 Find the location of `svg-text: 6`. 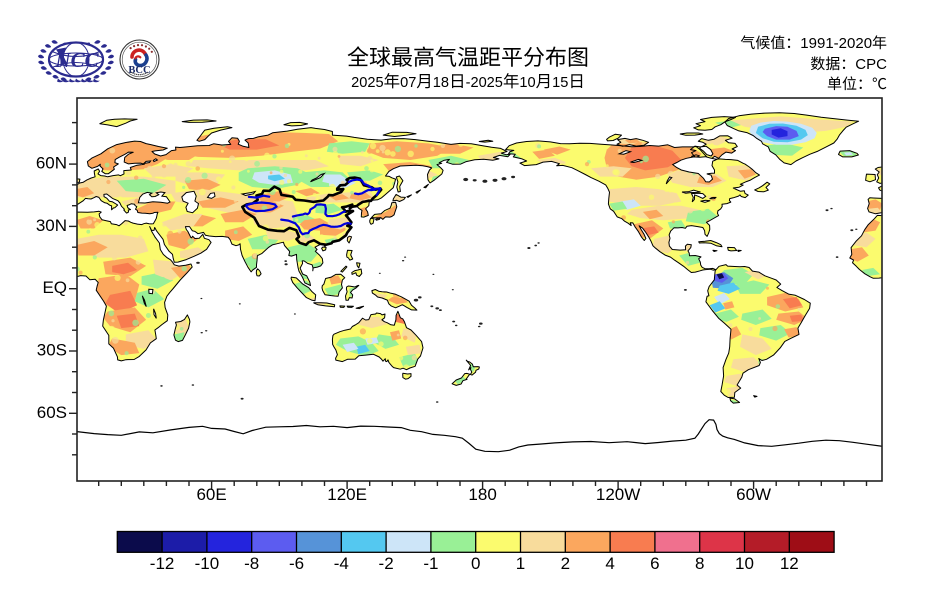

svg-text: 6 is located at coordinates (654, 563).